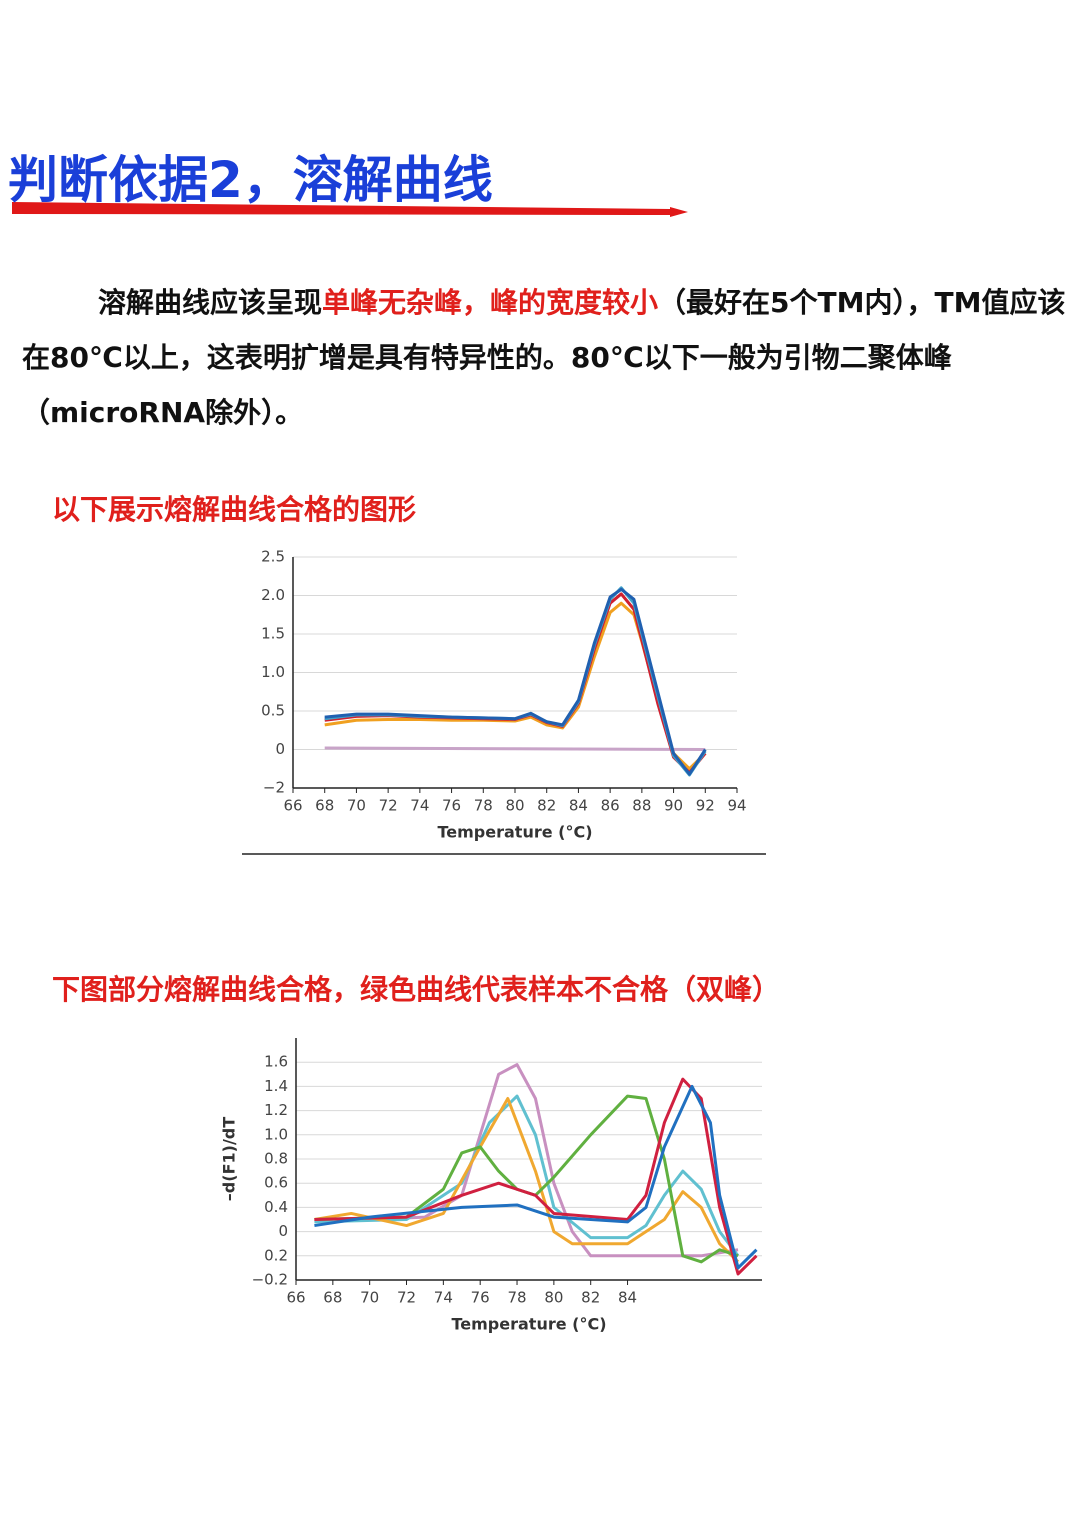  Describe the element at coordinates (273, 634) in the screenshot. I see `y-tick-label: 1.5` at that location.